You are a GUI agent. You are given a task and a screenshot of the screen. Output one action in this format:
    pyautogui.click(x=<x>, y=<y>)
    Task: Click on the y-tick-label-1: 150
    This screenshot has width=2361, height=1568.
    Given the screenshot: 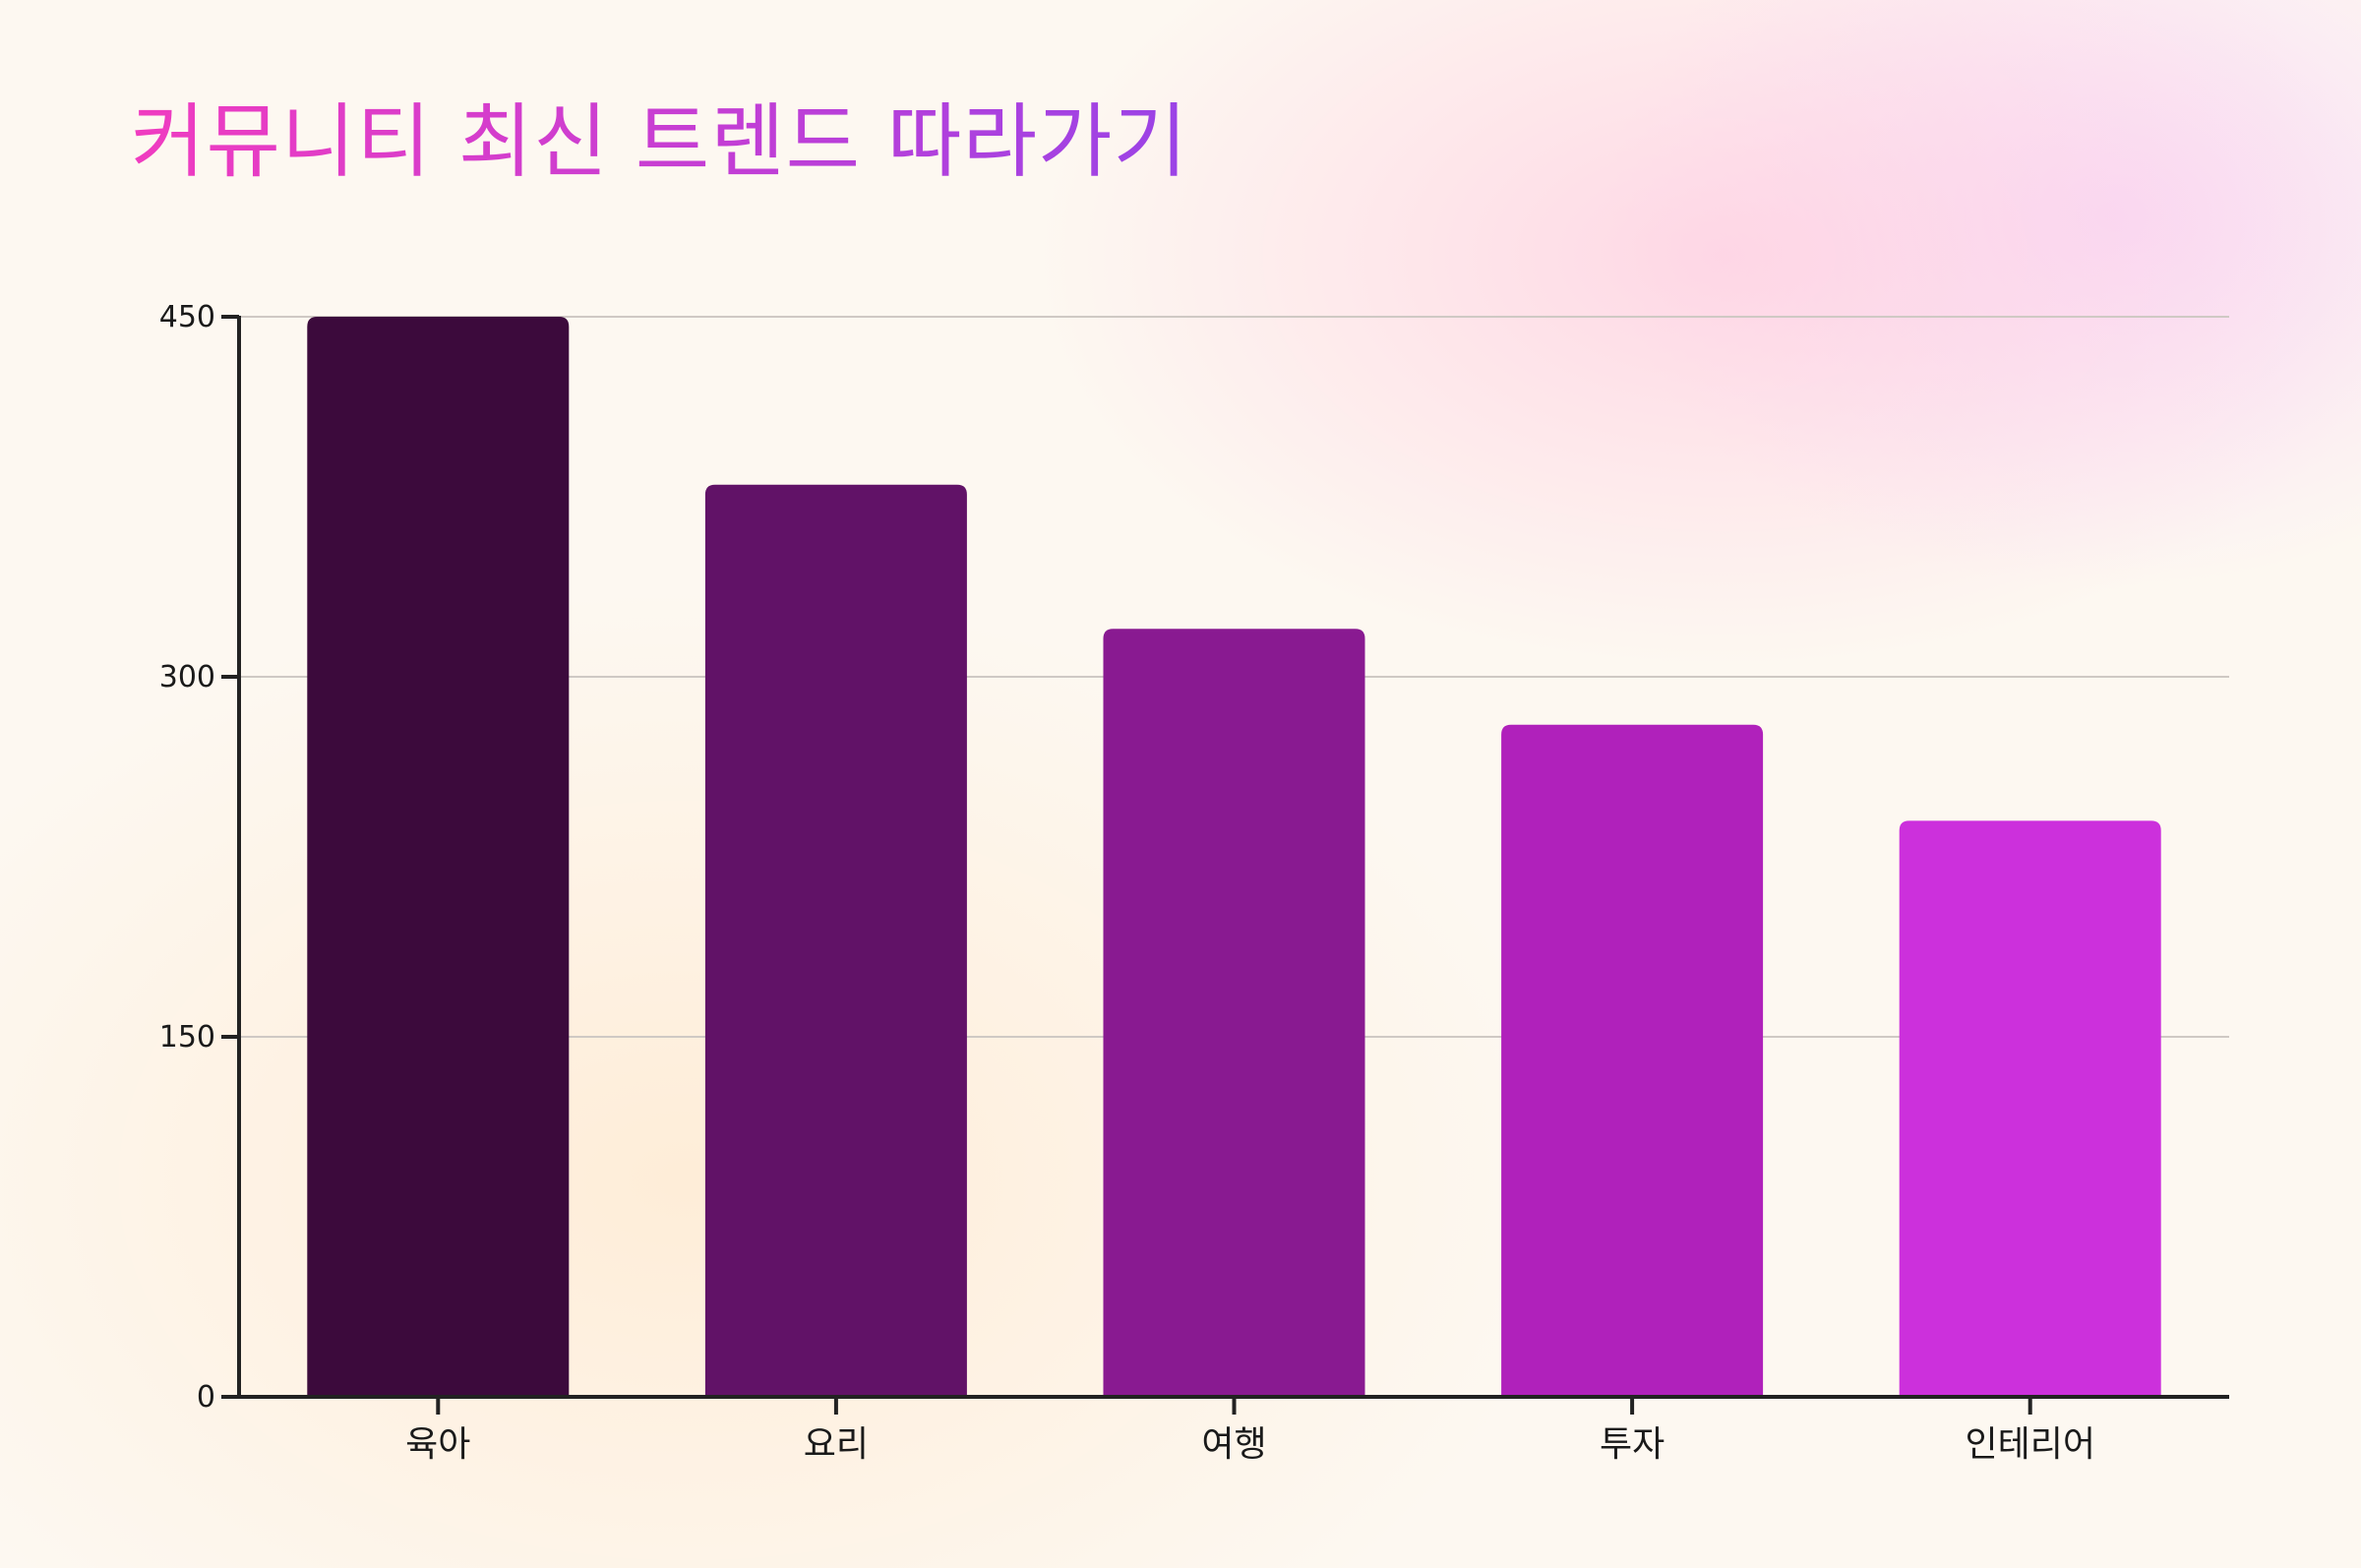 What is the action you would take?
    pyautogui.click(x=187, y=1037)
    